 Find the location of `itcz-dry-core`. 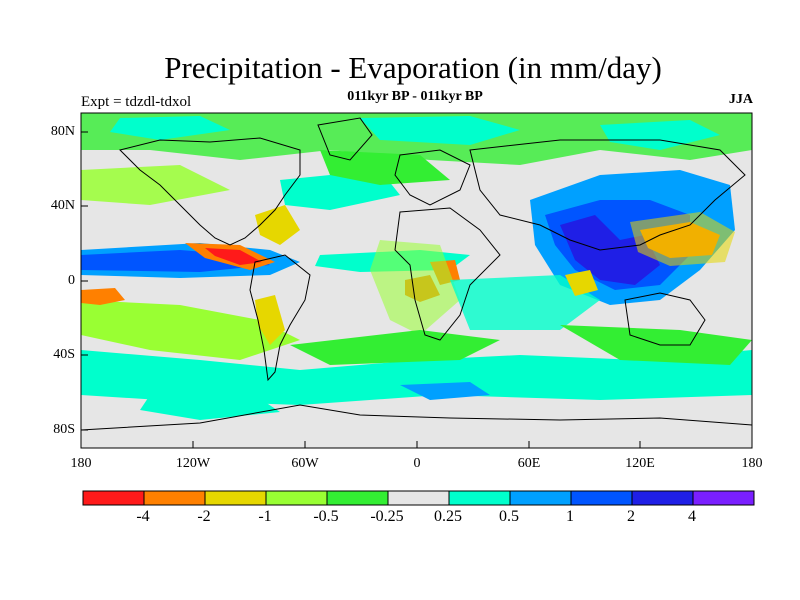

itcz-dry-core is located at coordinates (233, 256).